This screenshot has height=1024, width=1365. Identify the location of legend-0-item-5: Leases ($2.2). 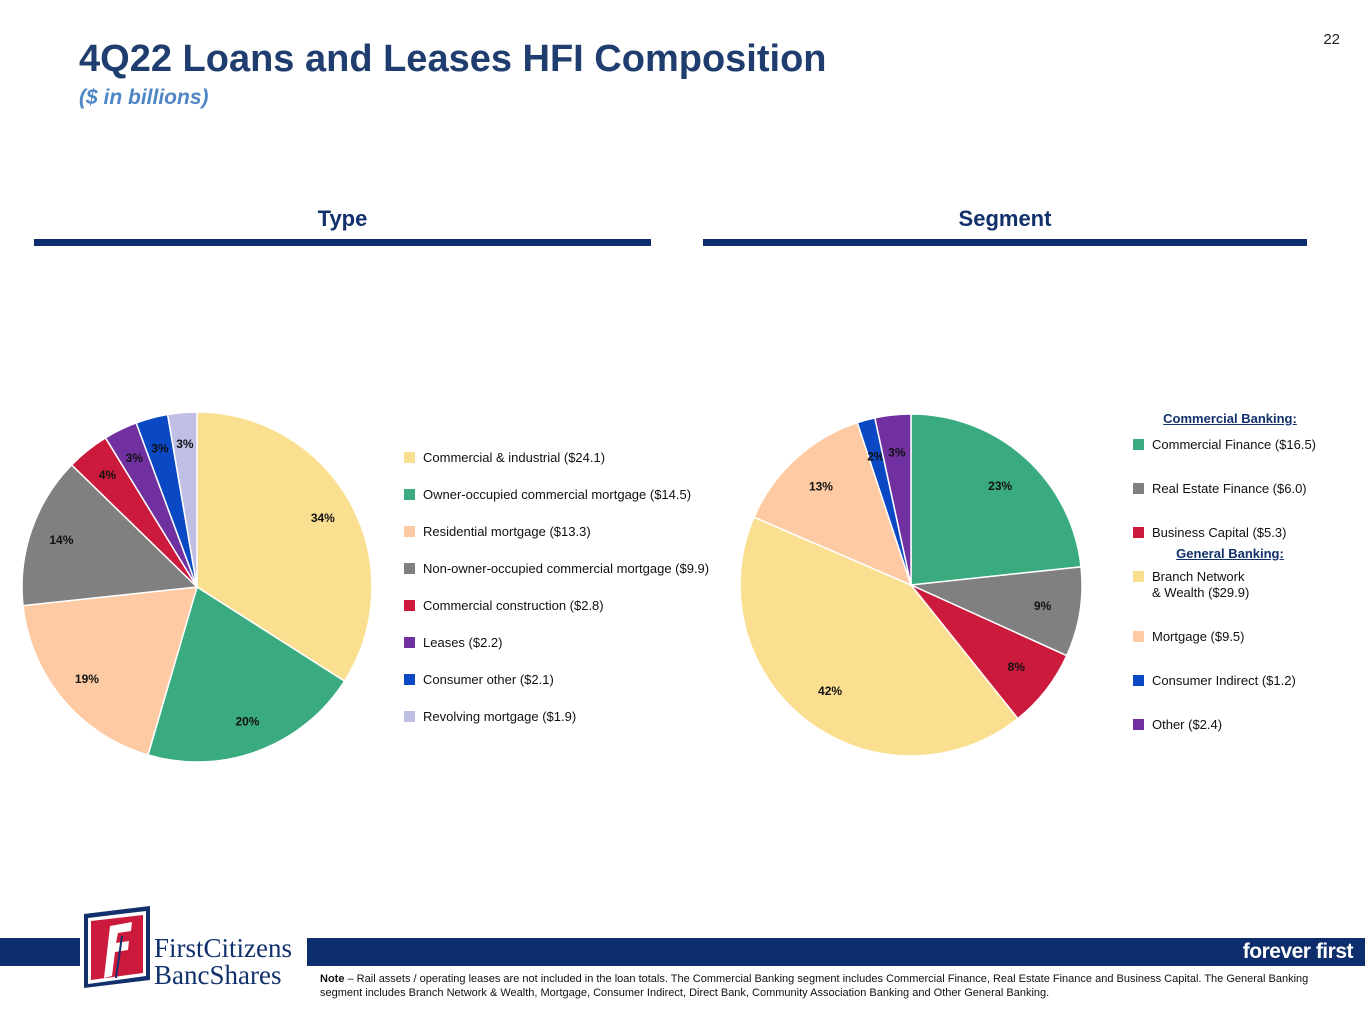
(453, 643).